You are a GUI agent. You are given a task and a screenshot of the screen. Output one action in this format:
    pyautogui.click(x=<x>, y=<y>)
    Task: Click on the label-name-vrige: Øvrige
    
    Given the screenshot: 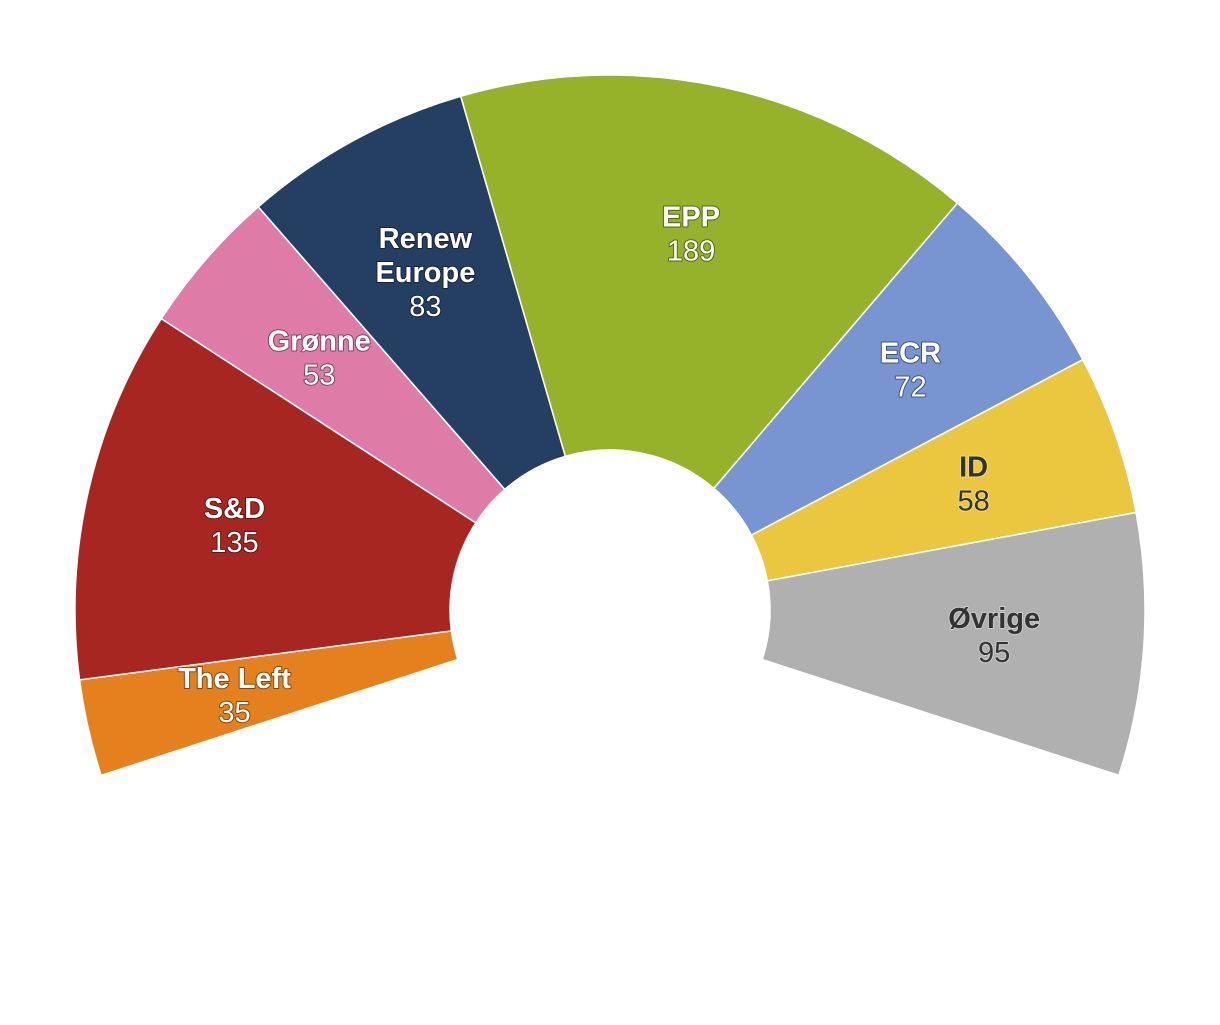 What is the action you would take?
    pyautogui.click(x=994, y=619)
    